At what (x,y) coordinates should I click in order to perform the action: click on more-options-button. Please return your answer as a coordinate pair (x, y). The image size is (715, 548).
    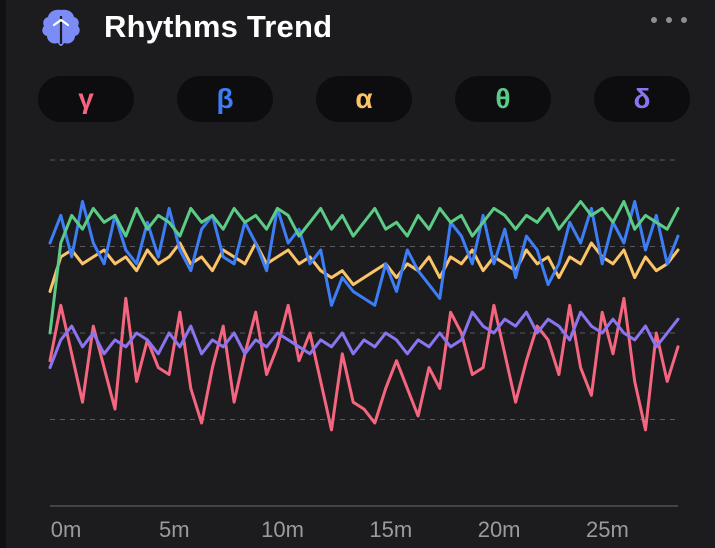
    Looking at the image, I should click on (669, 20).